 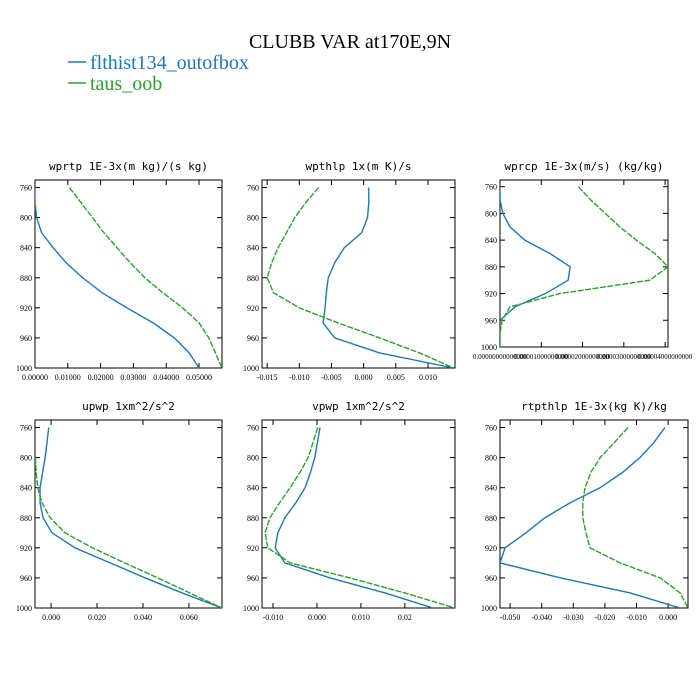 I want to click on panel-title: vpwp 1xm^2/s^2, so click(x=358, y=406).